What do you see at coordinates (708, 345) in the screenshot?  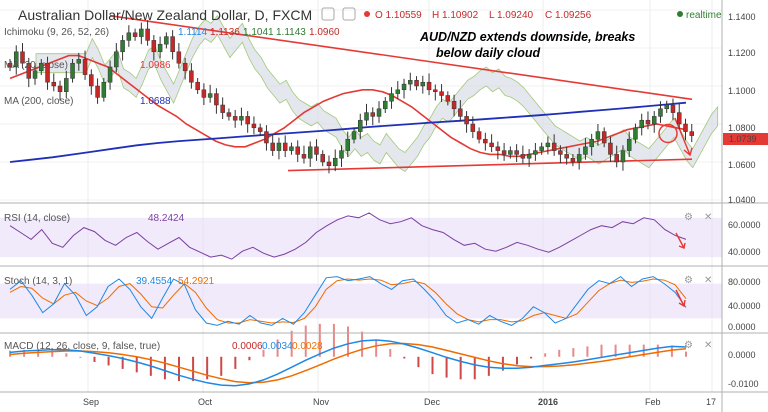 I see `macd-close-icon: ✕` at bounding box center [708, 345].